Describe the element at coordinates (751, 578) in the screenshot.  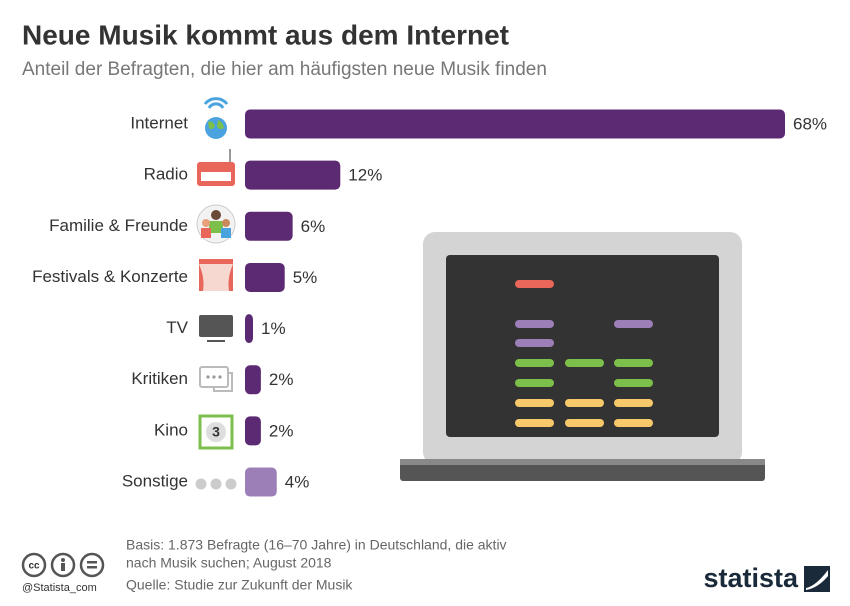
I see `brand-logo: statista` at that location.